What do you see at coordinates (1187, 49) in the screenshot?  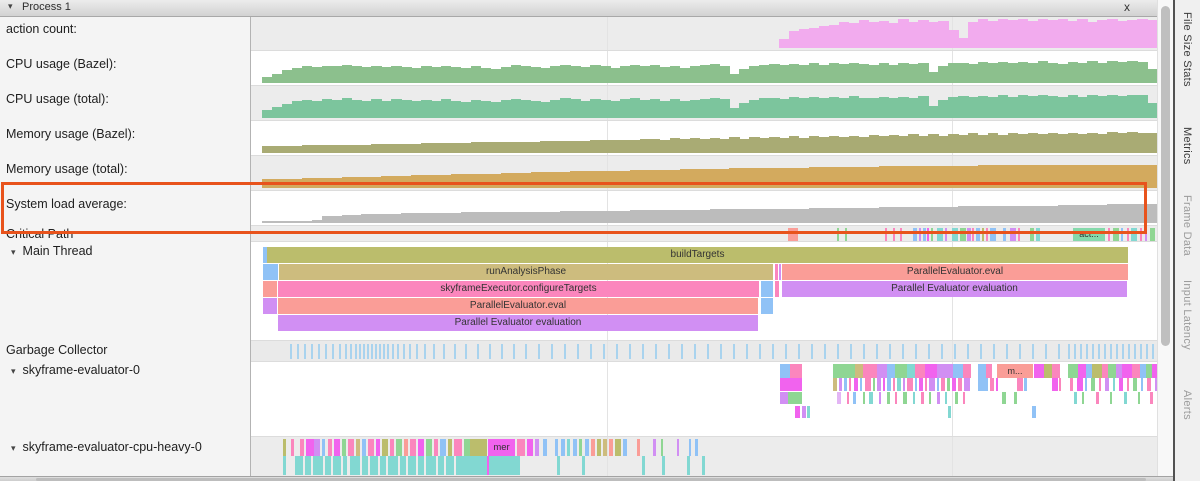 I see `tab-file-size-stats: File Size Stats` at bounding box center [1187, 49].